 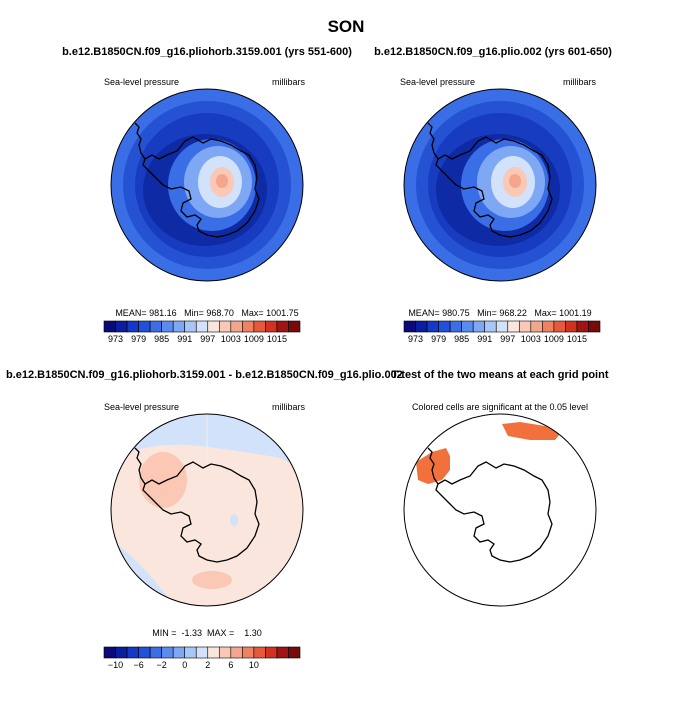 I want to click on colorbar-diff: −10 −6 −2 0 2 6 10, so click(x=202, y=658).